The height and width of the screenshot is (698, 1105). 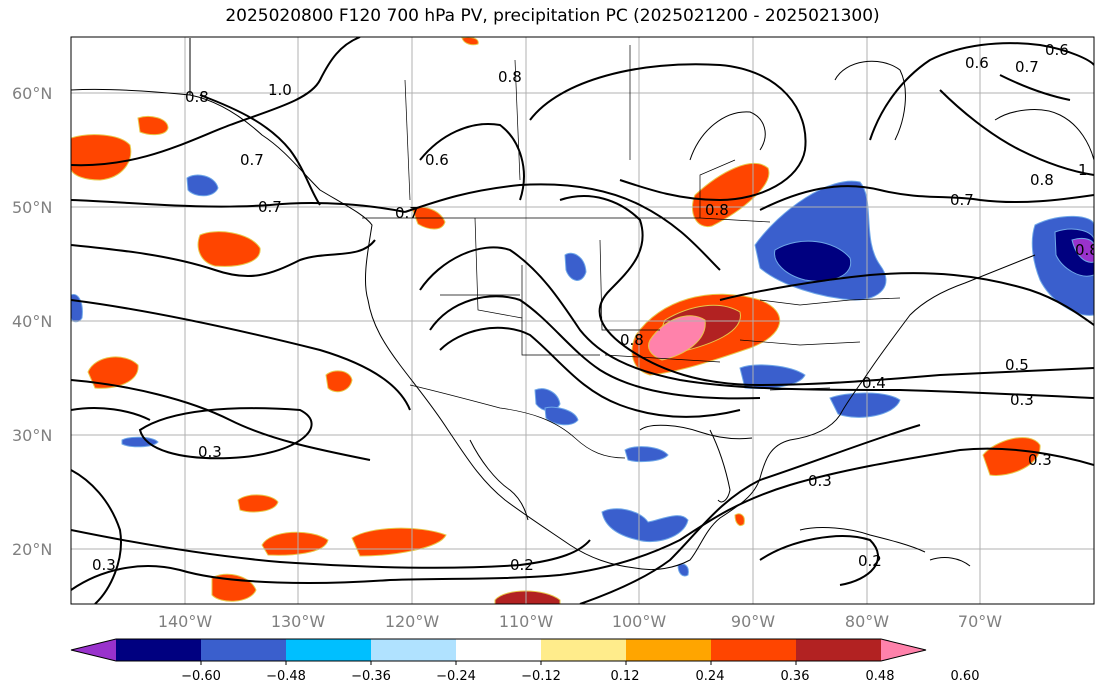 What do you see at coordinates (32, 93) in the screenshot?
I see `lat-label: 60°N` at bounding box center [32, 93].